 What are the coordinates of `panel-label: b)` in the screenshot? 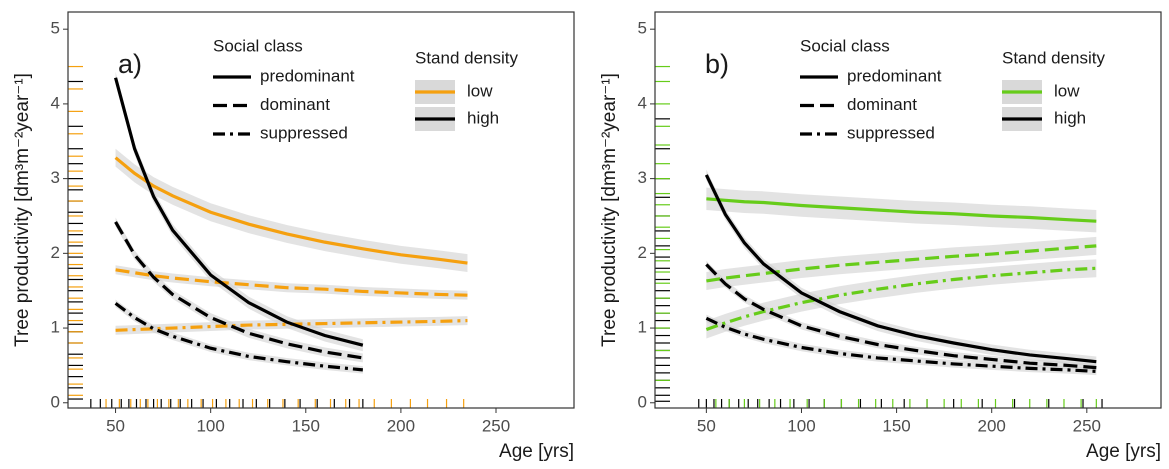 It's located at (717, 64).